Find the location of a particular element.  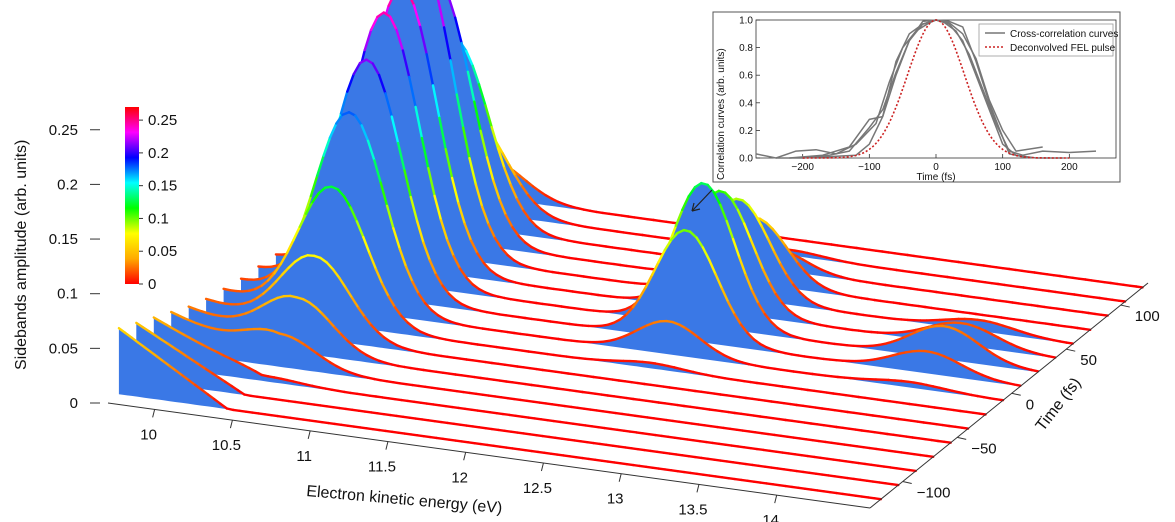

legend-label-fel-pulse: Deconvolved FEL pulse is located at coordinates (1063, 48).